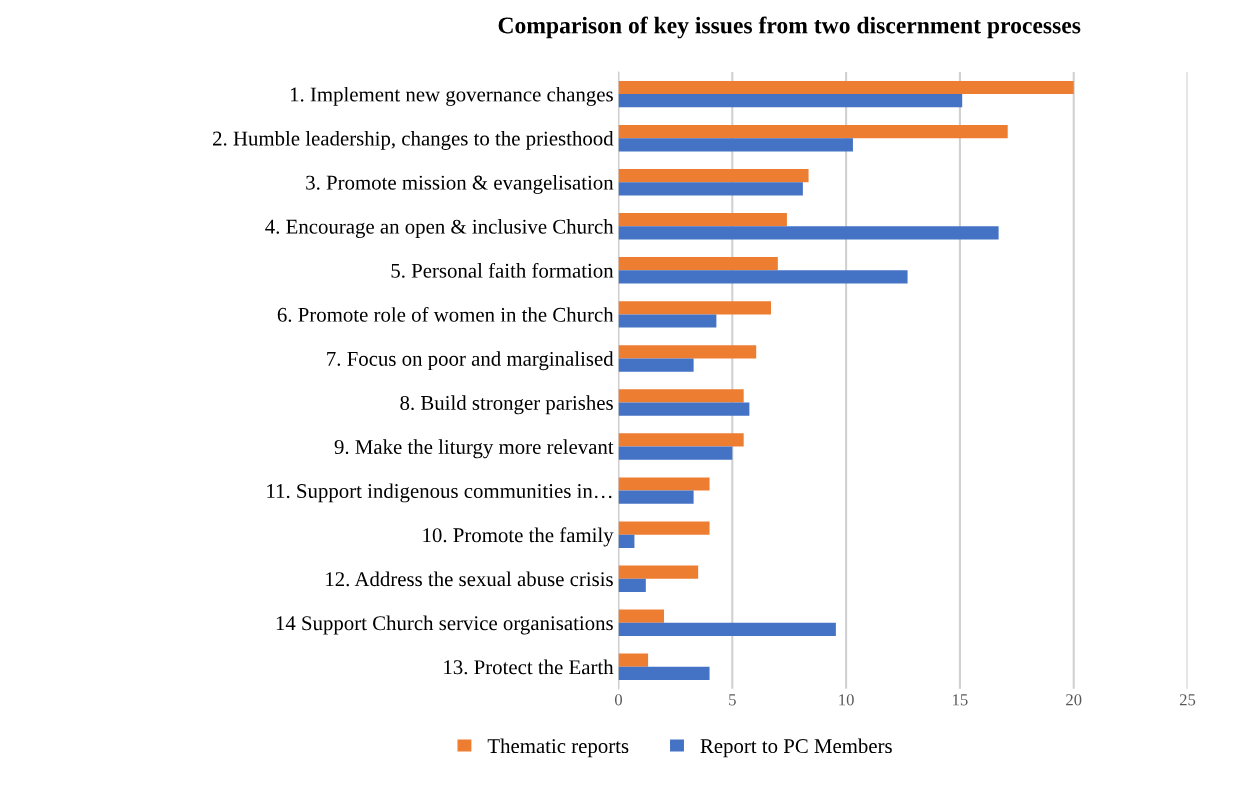  I want to click on y-tick-label: 7. Focus on poor and marginalised, so click(470, 361).